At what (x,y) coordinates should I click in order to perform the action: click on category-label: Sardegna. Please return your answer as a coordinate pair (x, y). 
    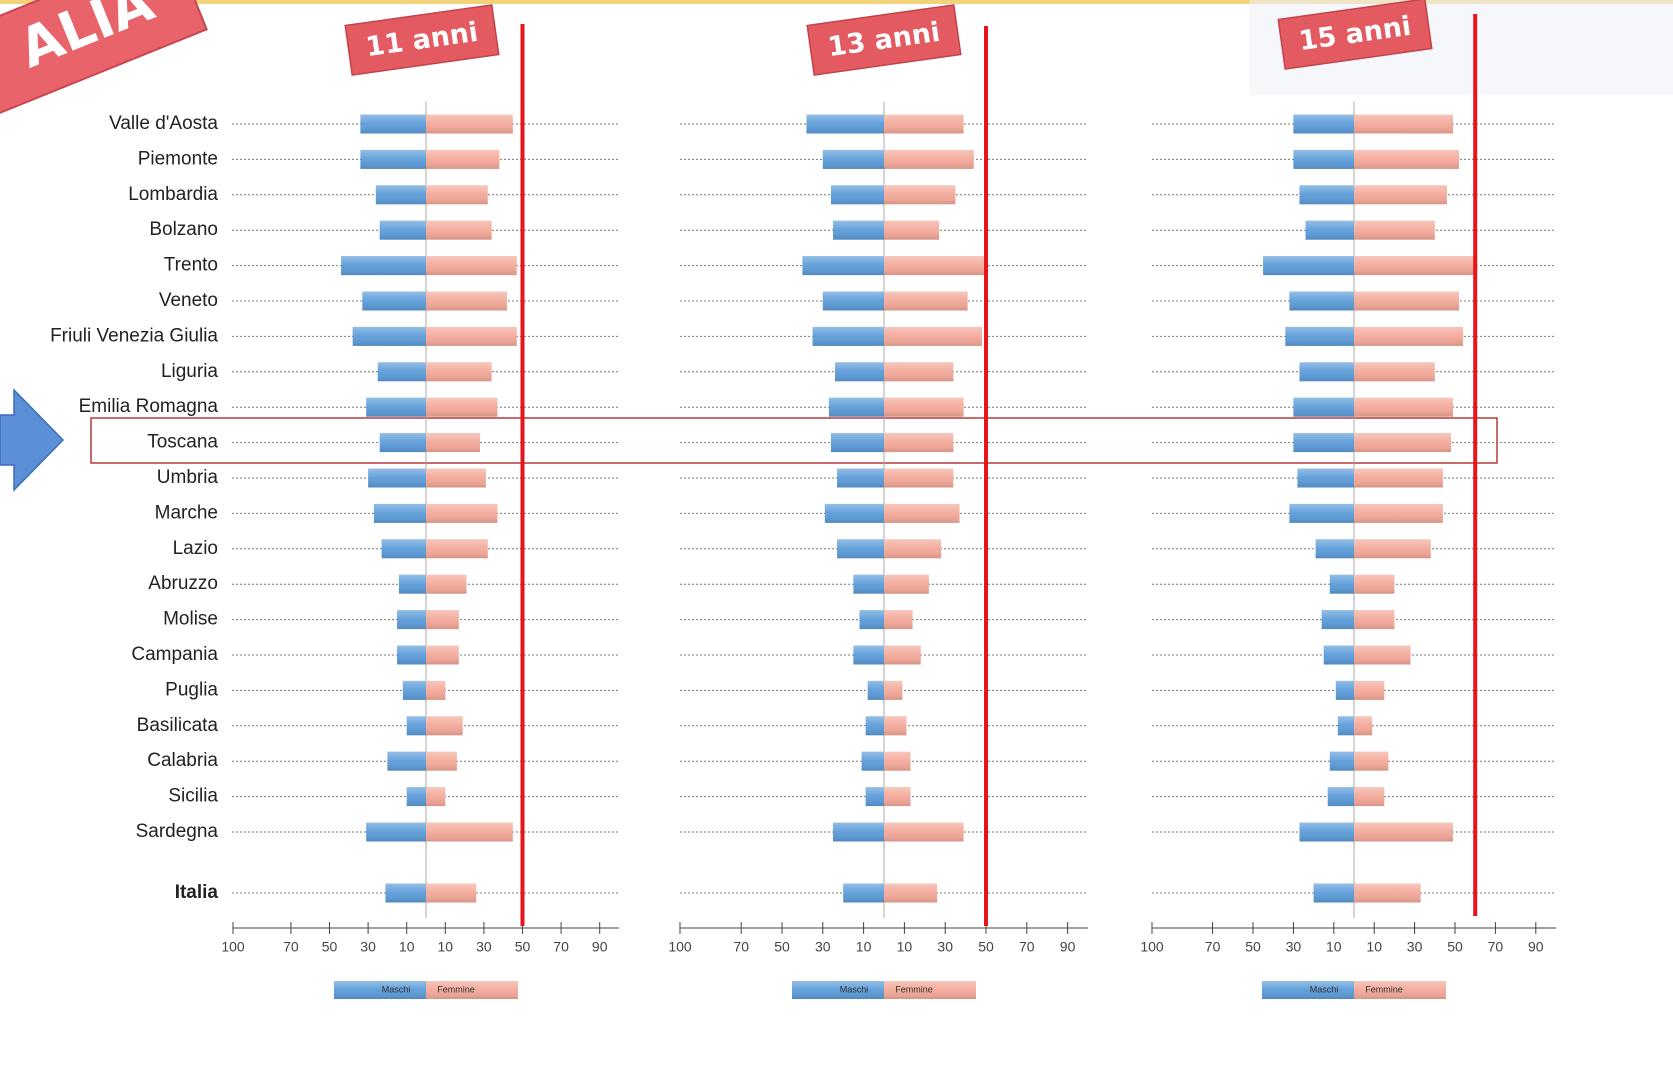
    Looking at the image, I should click on (177, 831).